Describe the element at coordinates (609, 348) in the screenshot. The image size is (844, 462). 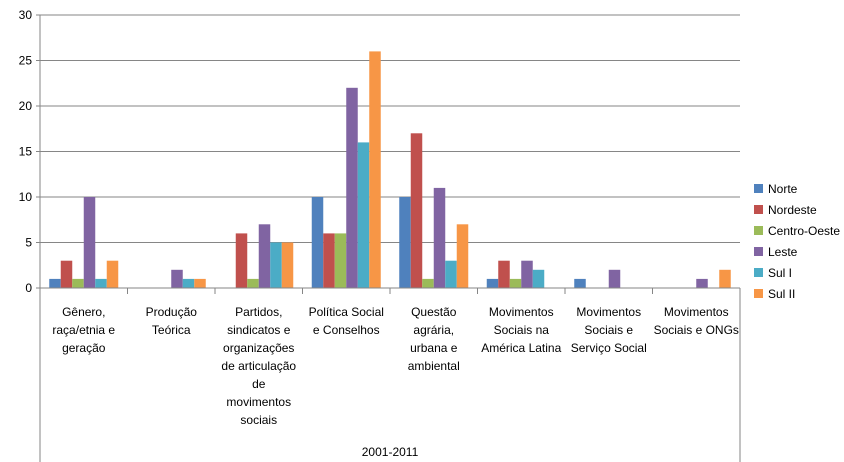
I see `category-label-line: Serviço Social` at that location.